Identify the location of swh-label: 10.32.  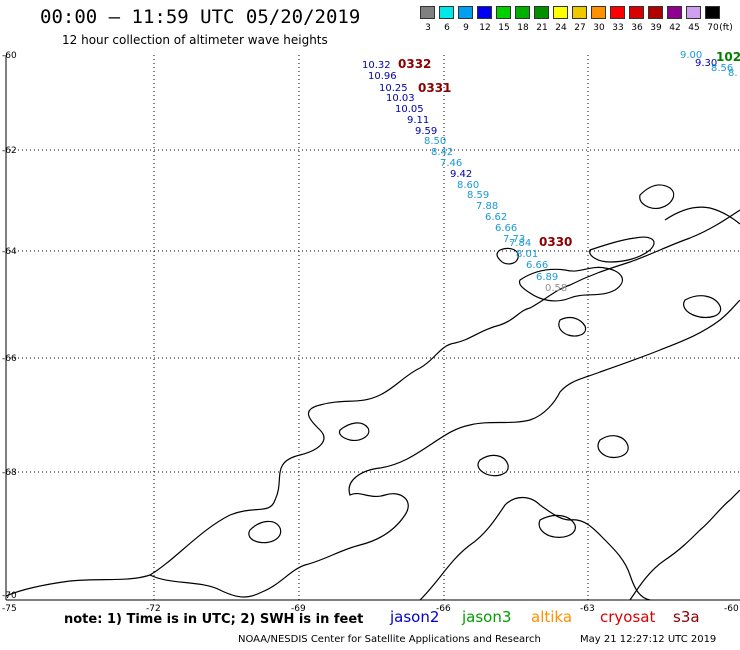
(376, 65).